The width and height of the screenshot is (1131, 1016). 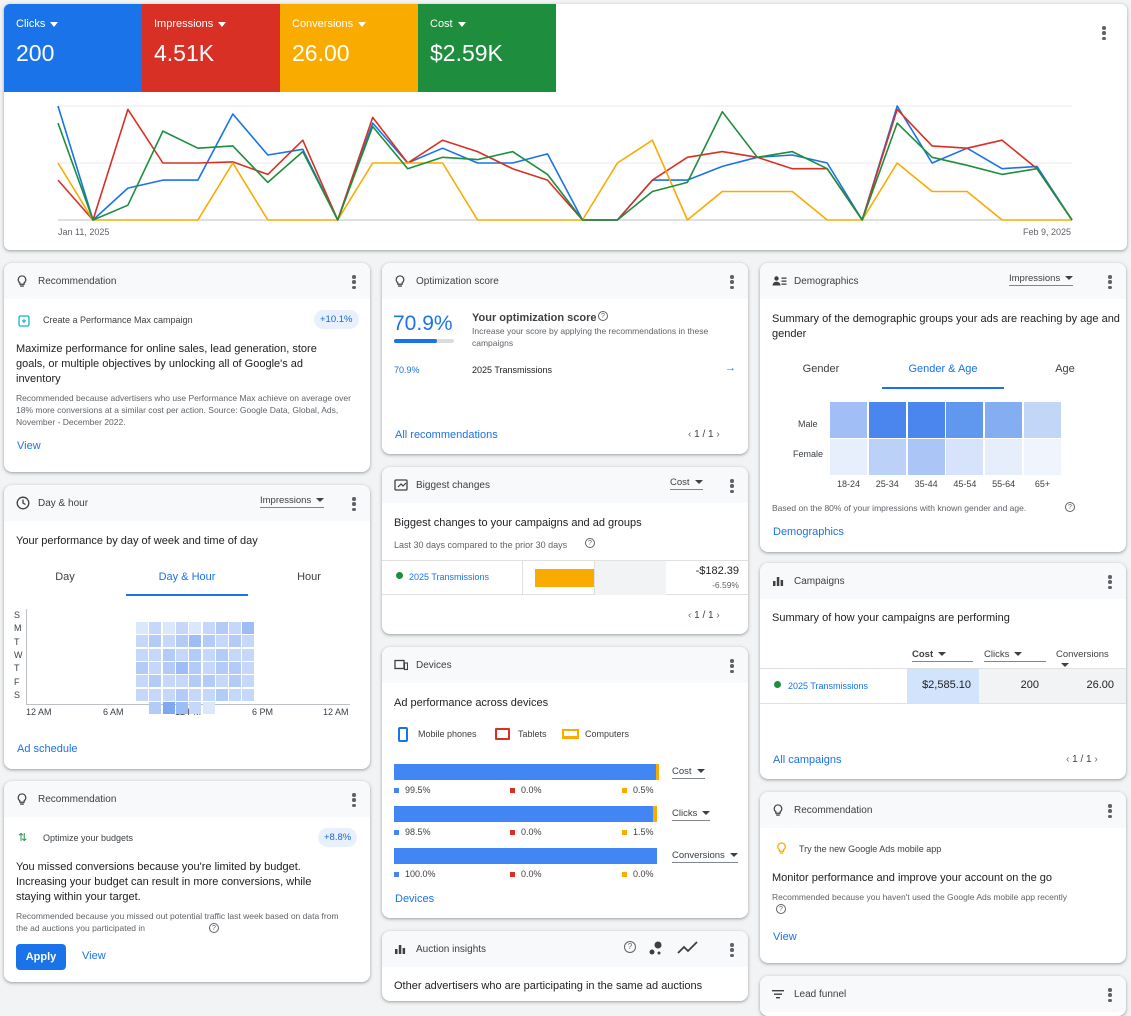 What do you see at coordinates (718, 615) in the screenshot?
I see `next-page-icon: ›` at bounding box center [718, 615].